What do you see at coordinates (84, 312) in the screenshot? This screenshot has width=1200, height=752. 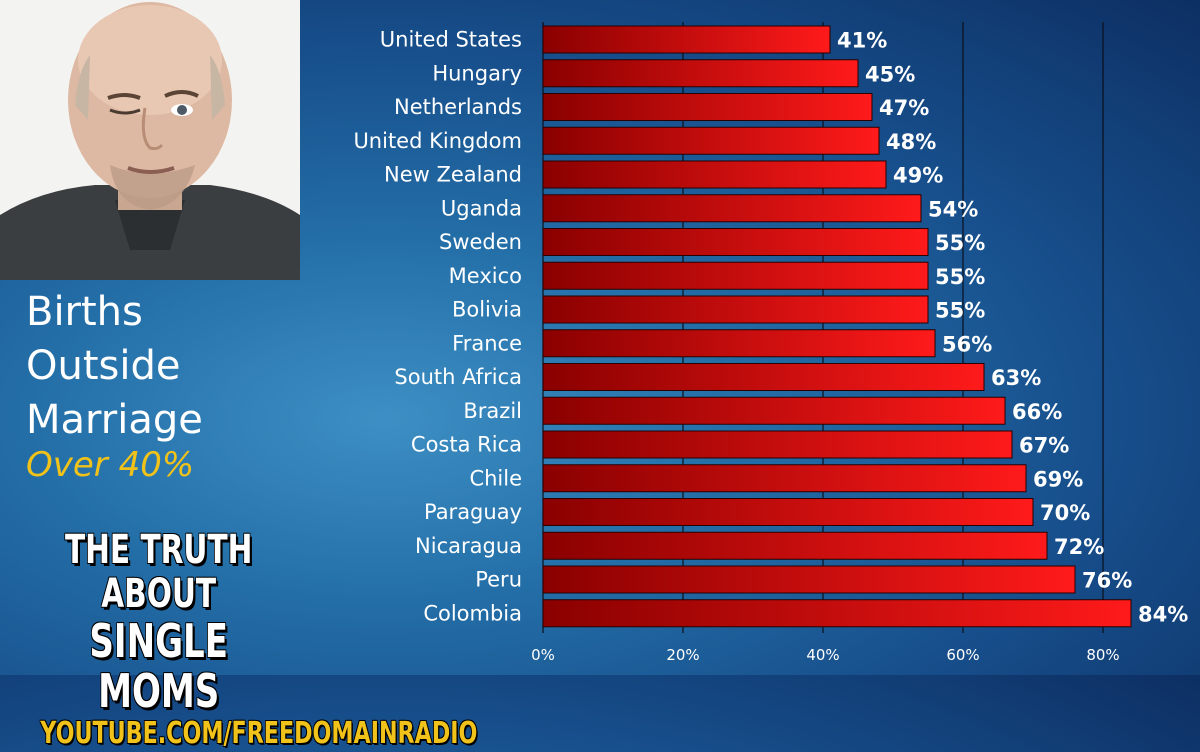 I see `title-line-1: Births` at bounding box center [84, 312].